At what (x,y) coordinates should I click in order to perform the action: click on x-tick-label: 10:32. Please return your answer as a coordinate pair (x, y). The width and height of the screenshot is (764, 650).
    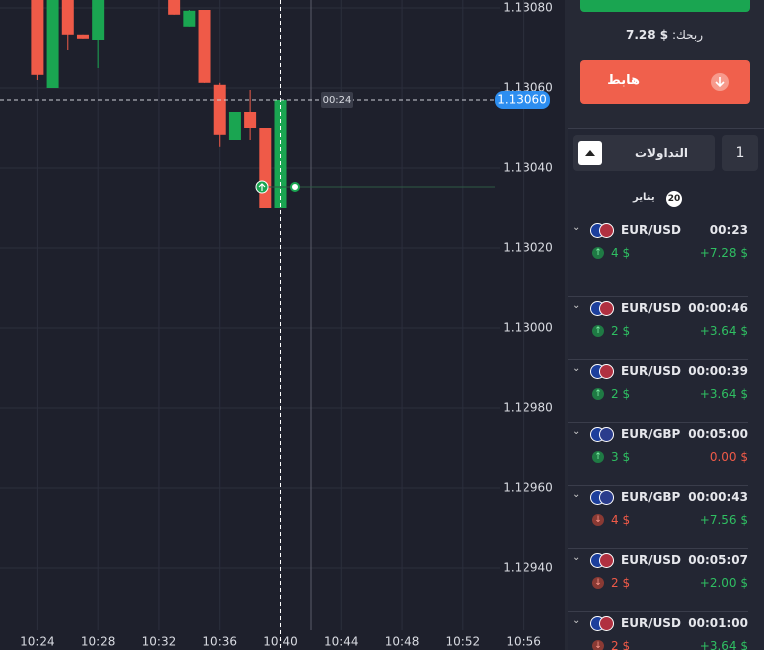
    Looking at the image, I should click on (159, 642).